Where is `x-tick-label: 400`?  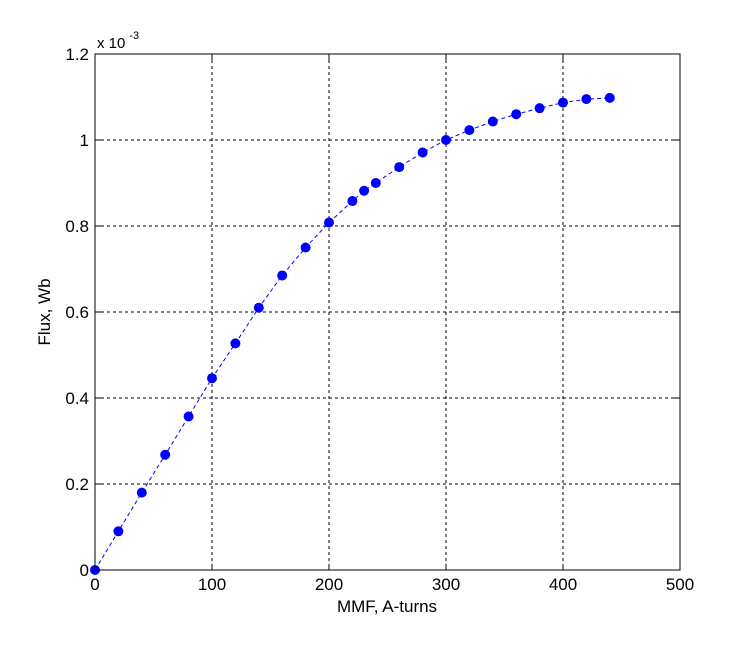 x-tick-label: 400 is located at coordinates (563, 584).